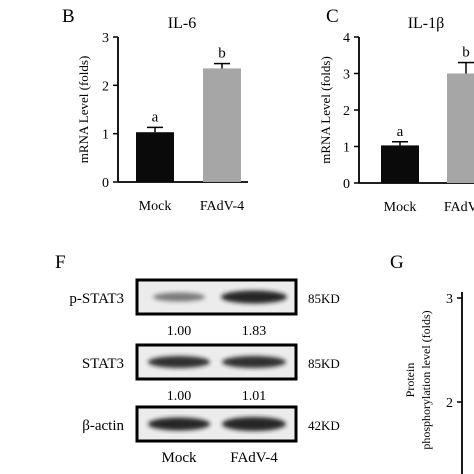 Image resolution: width=474 pixels, height=474 pixels. Describe the element at coordinates (426, 379) in the screenshot. I see `y-axis-label-line2: phosphorylation level (folds)` at that location.